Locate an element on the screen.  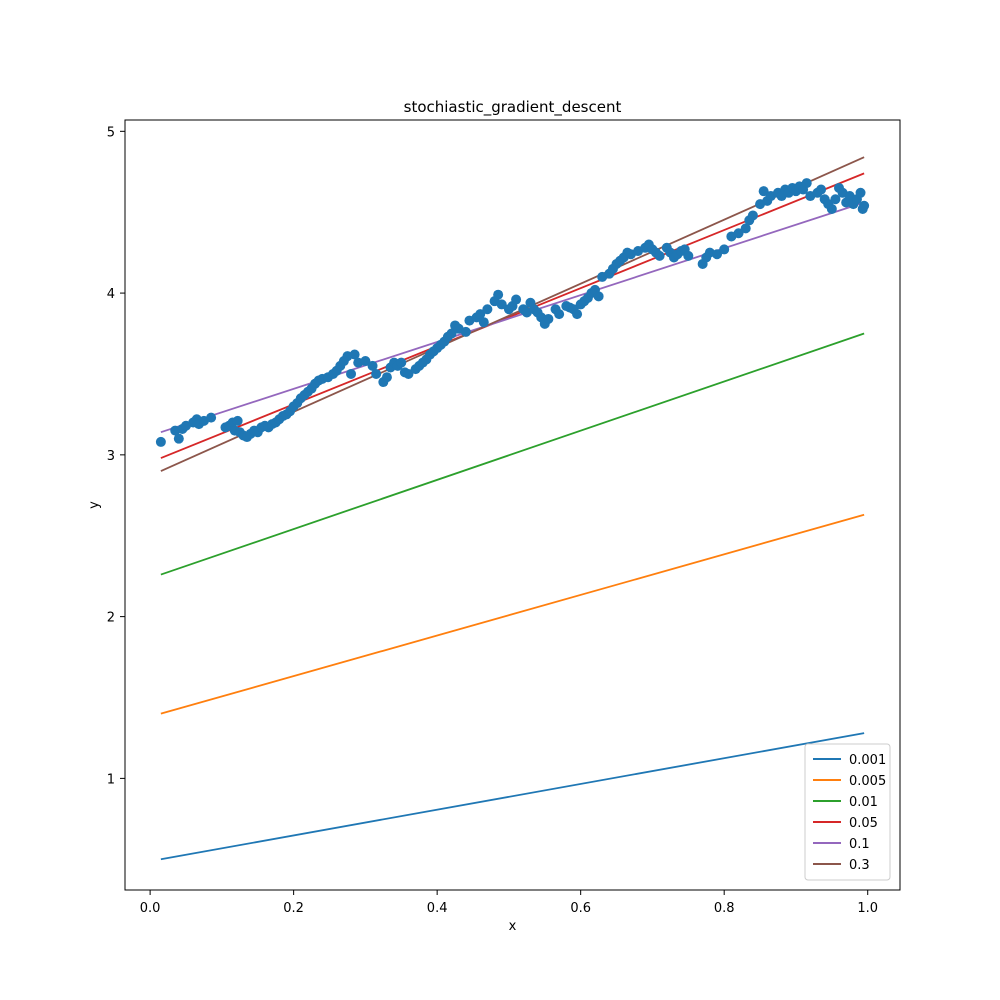
legend-label: 0.005 is located at coordinates (867, 781).